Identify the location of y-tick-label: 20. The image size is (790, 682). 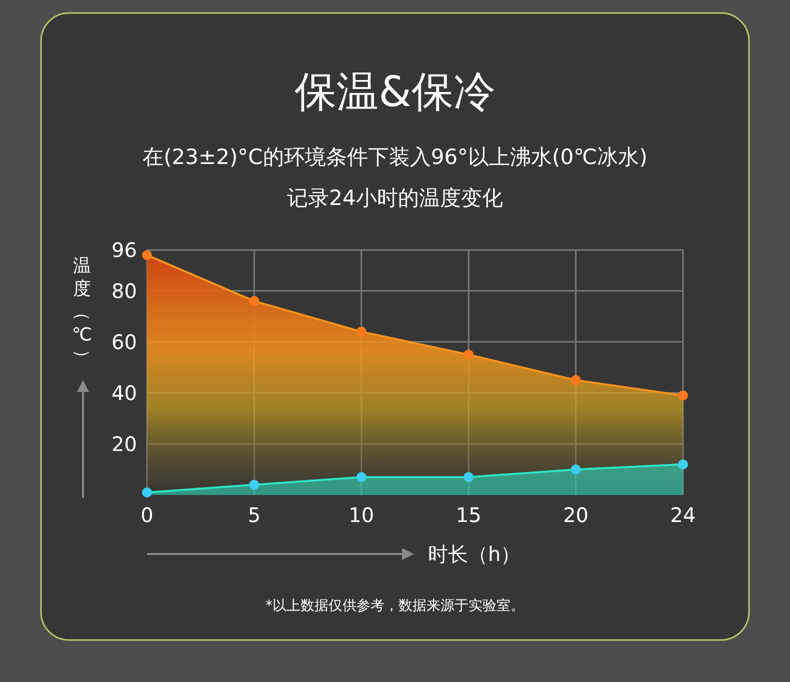
(124, 444).